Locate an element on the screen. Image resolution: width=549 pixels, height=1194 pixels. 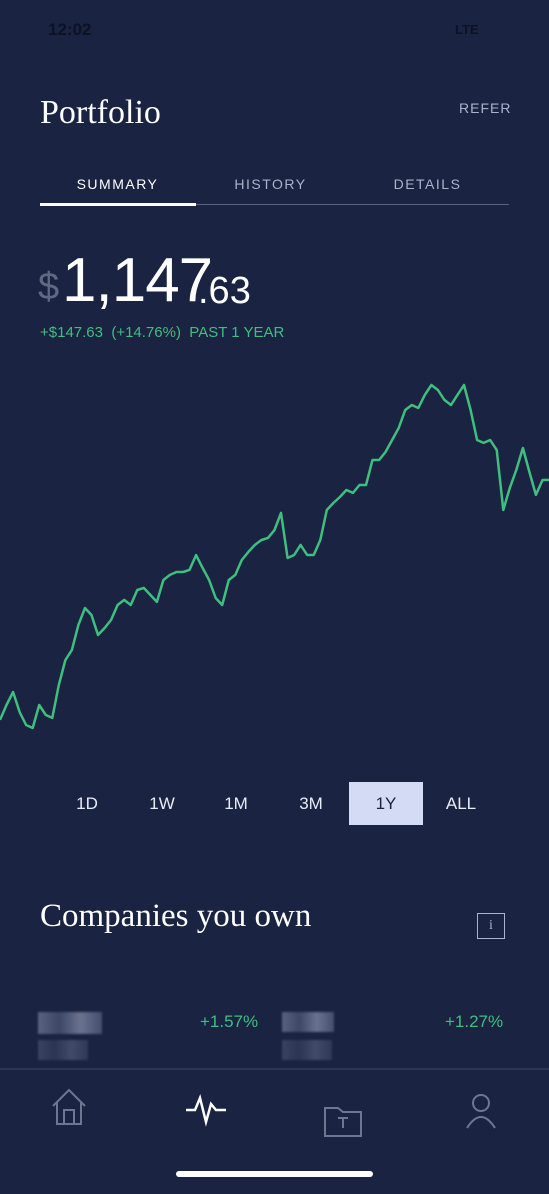
balance-change: +$147.63 (+14.76%) PAST 1 YEAR is located at coordinates (162, 332).